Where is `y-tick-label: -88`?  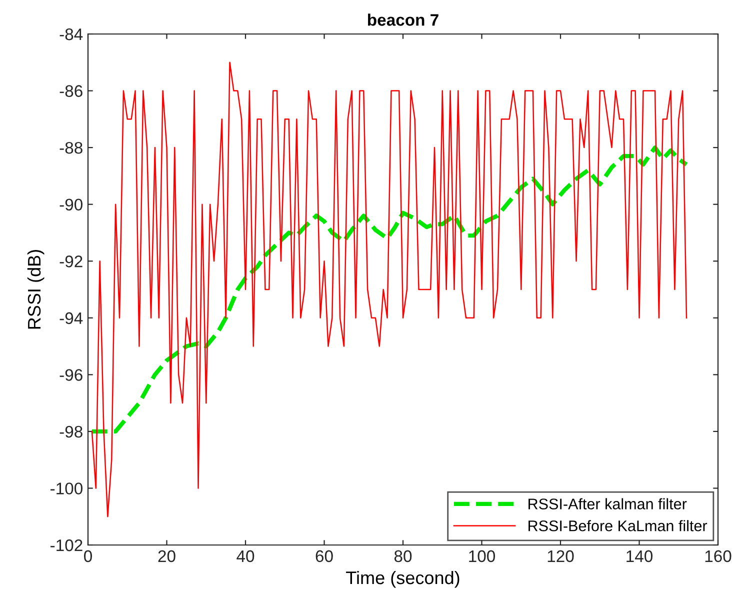 y-tick-label: -88 is located at coordinates (71, 148).